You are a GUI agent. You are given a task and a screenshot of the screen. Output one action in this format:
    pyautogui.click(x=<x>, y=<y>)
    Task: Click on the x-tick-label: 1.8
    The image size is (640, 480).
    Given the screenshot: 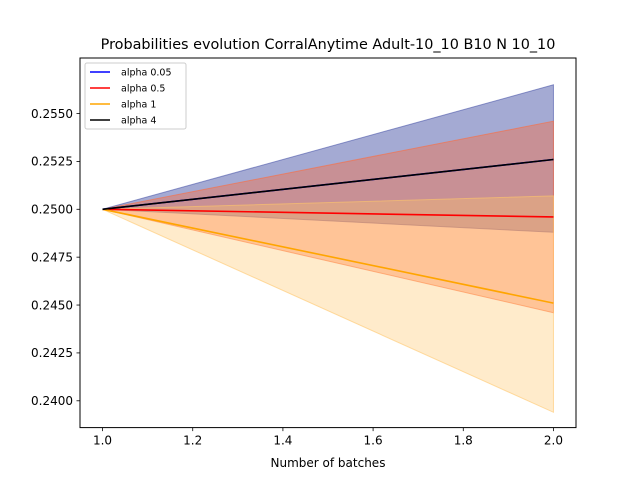 What is the action you would take?
    pyautogui.click(x=463, y=441)
    